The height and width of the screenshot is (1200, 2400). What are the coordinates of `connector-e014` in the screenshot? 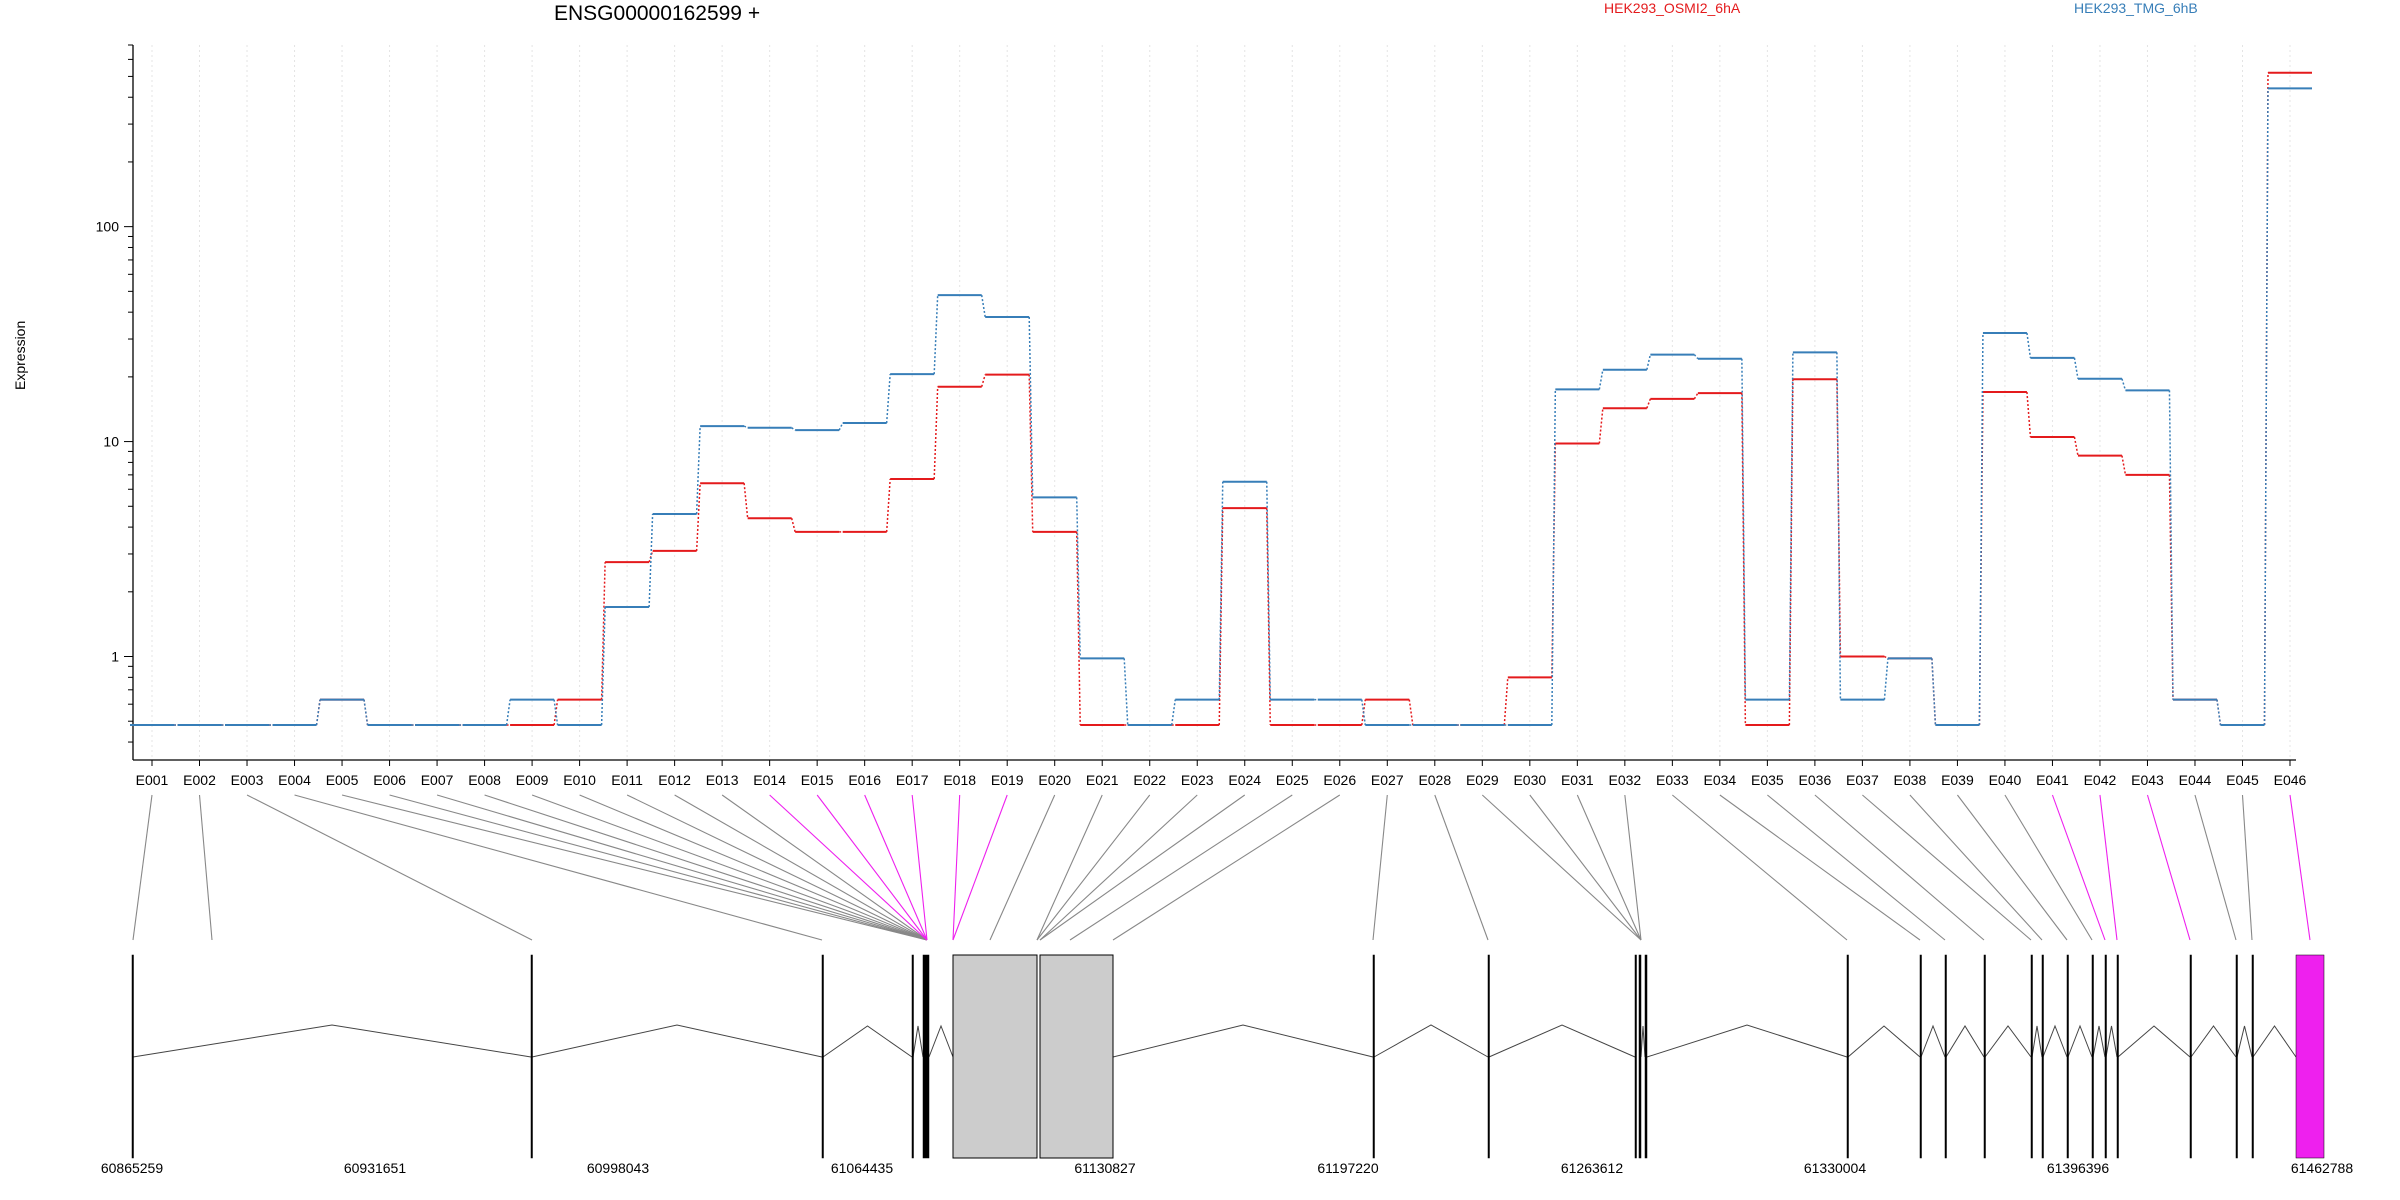 It's located at (745, 427).